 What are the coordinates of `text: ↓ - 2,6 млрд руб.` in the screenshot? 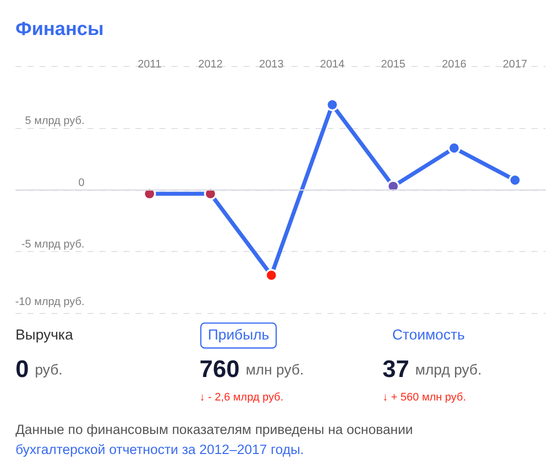 It's located at (242, 398).